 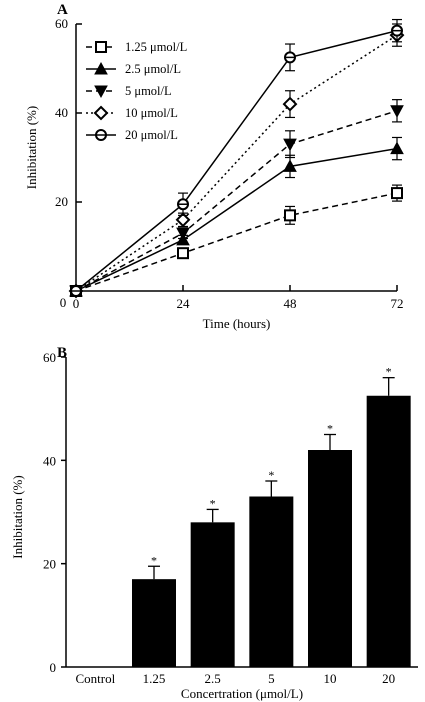 I want to click on x-axis-title: Time (hours), so click(x=237, y=323).